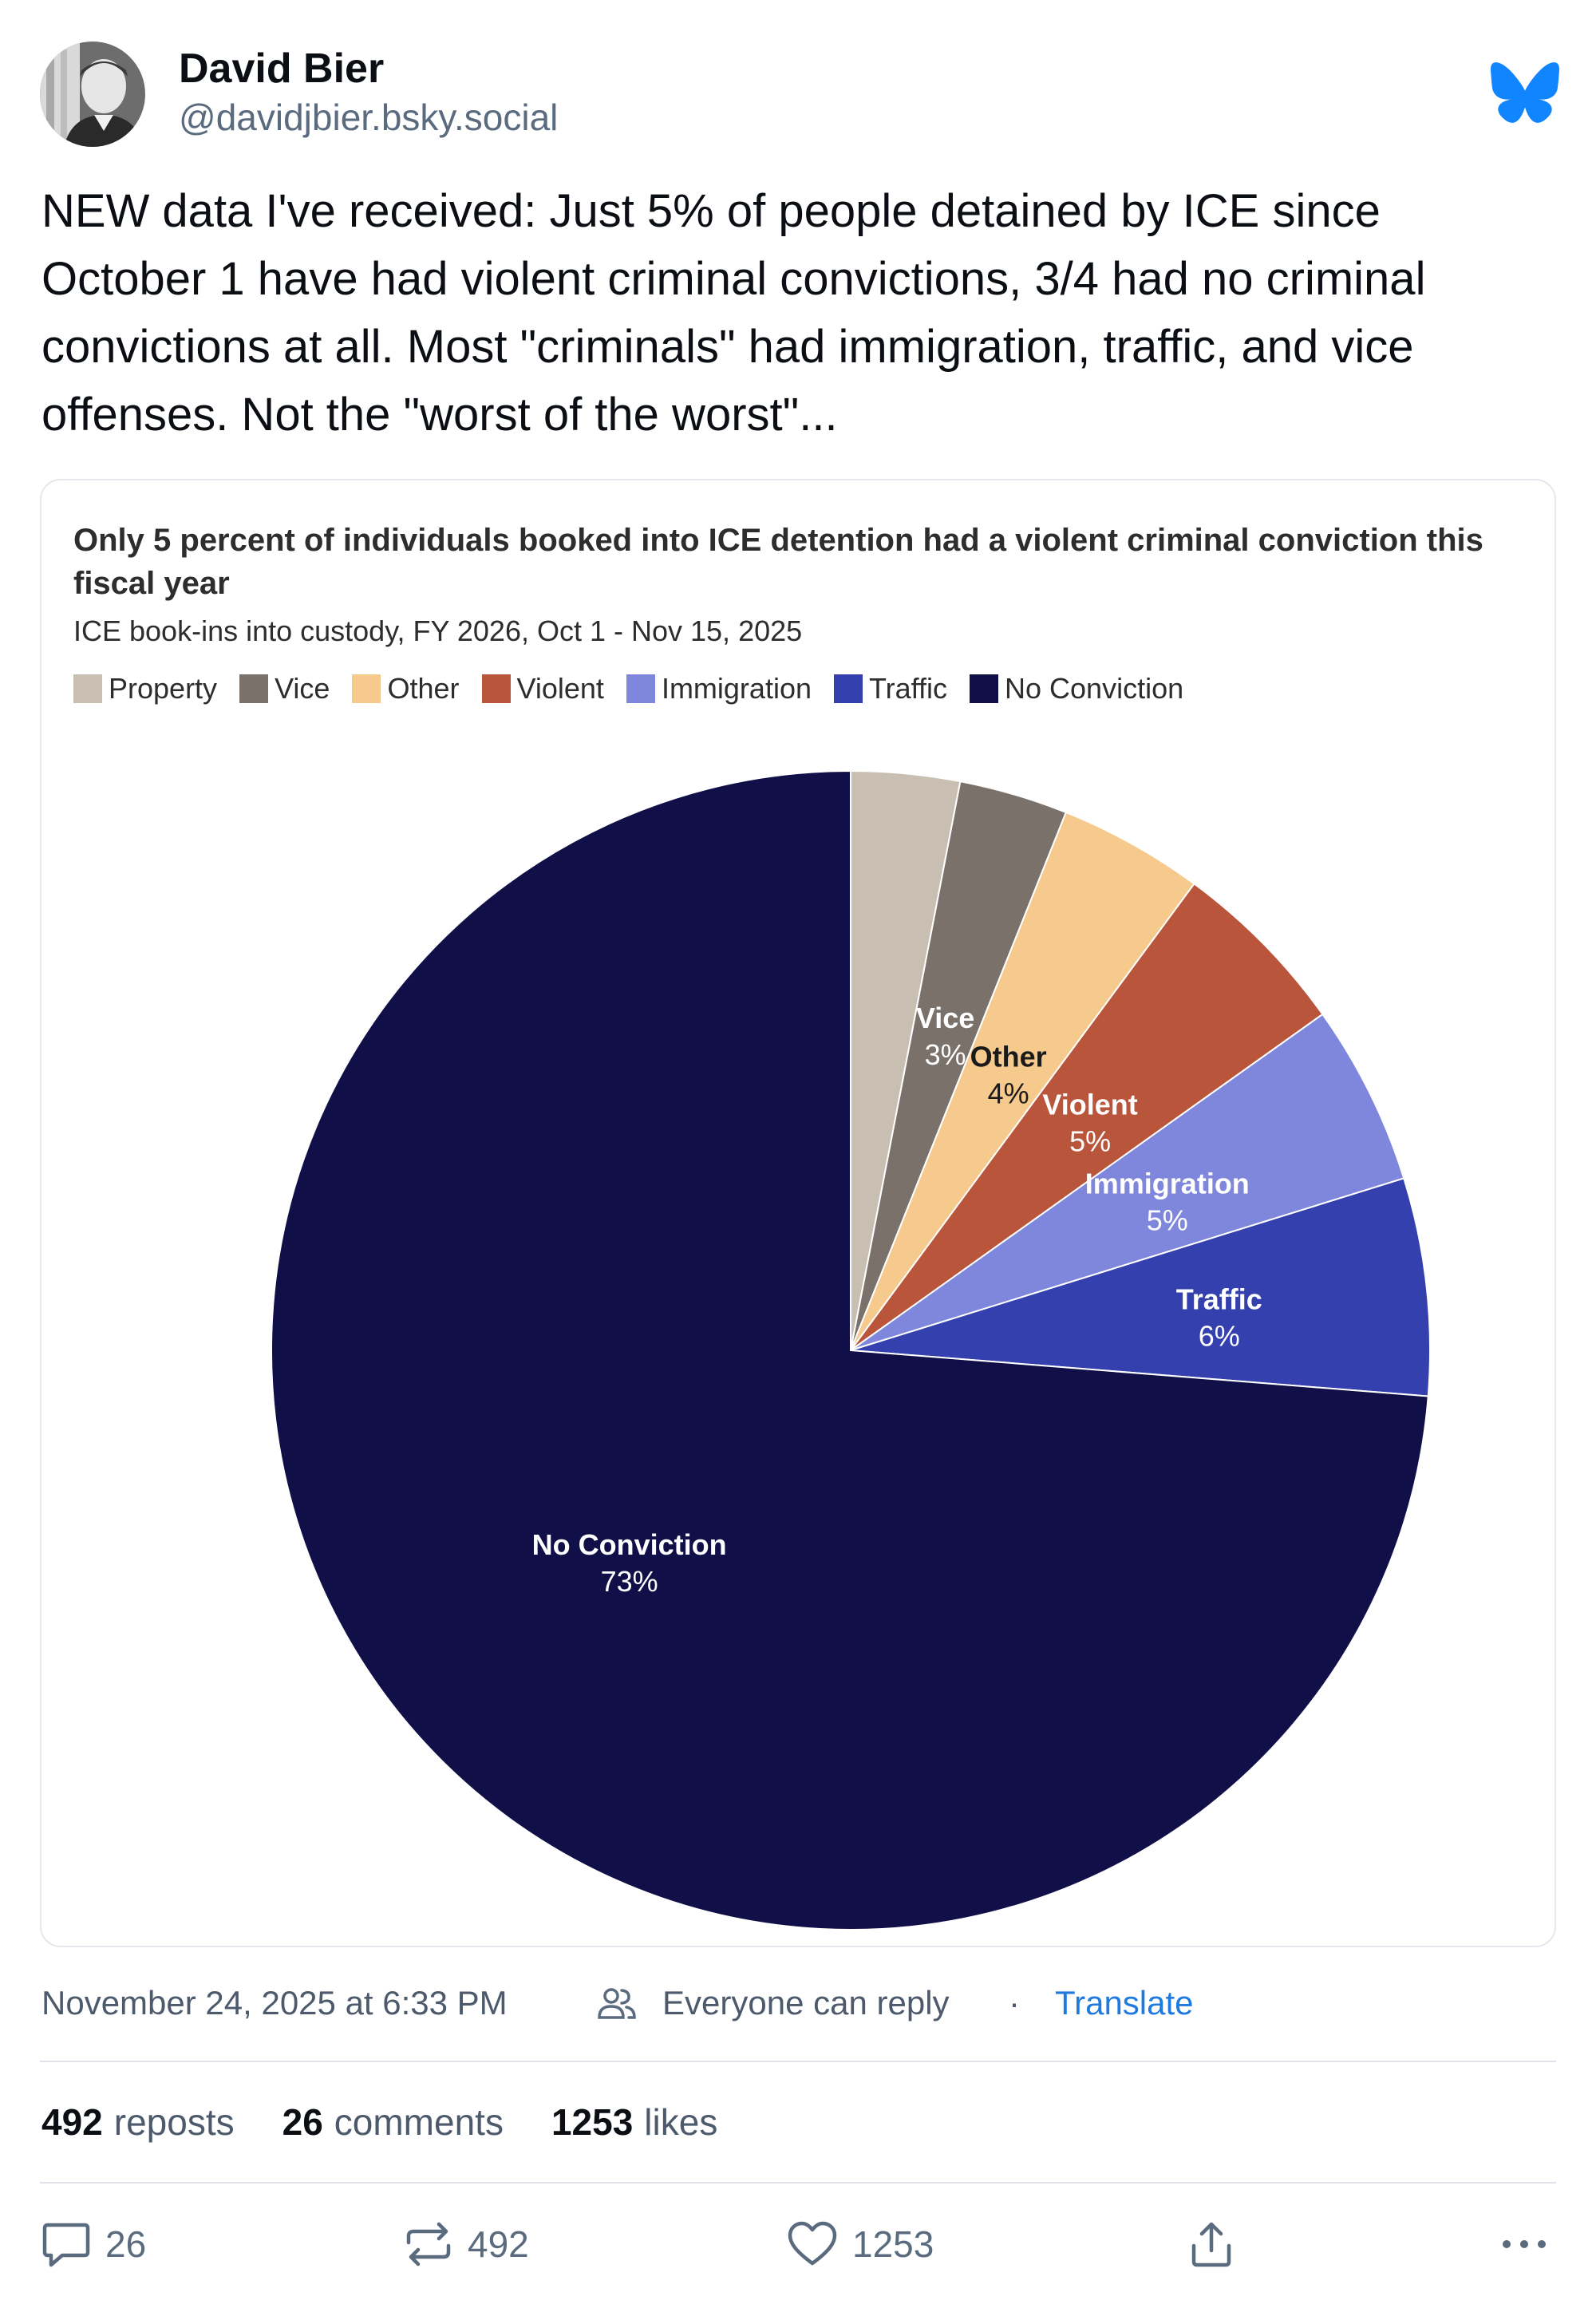  Describe the element at coordinates (1219, 1337) in the screenshot. I see `slice-value-traffic: 6%` at that location.